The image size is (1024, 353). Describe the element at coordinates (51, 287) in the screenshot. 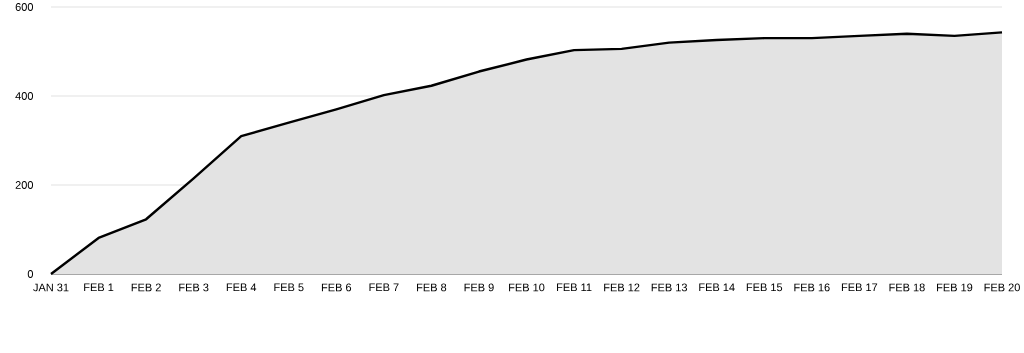

I see `x-tick-label: JAN 31` at that location.